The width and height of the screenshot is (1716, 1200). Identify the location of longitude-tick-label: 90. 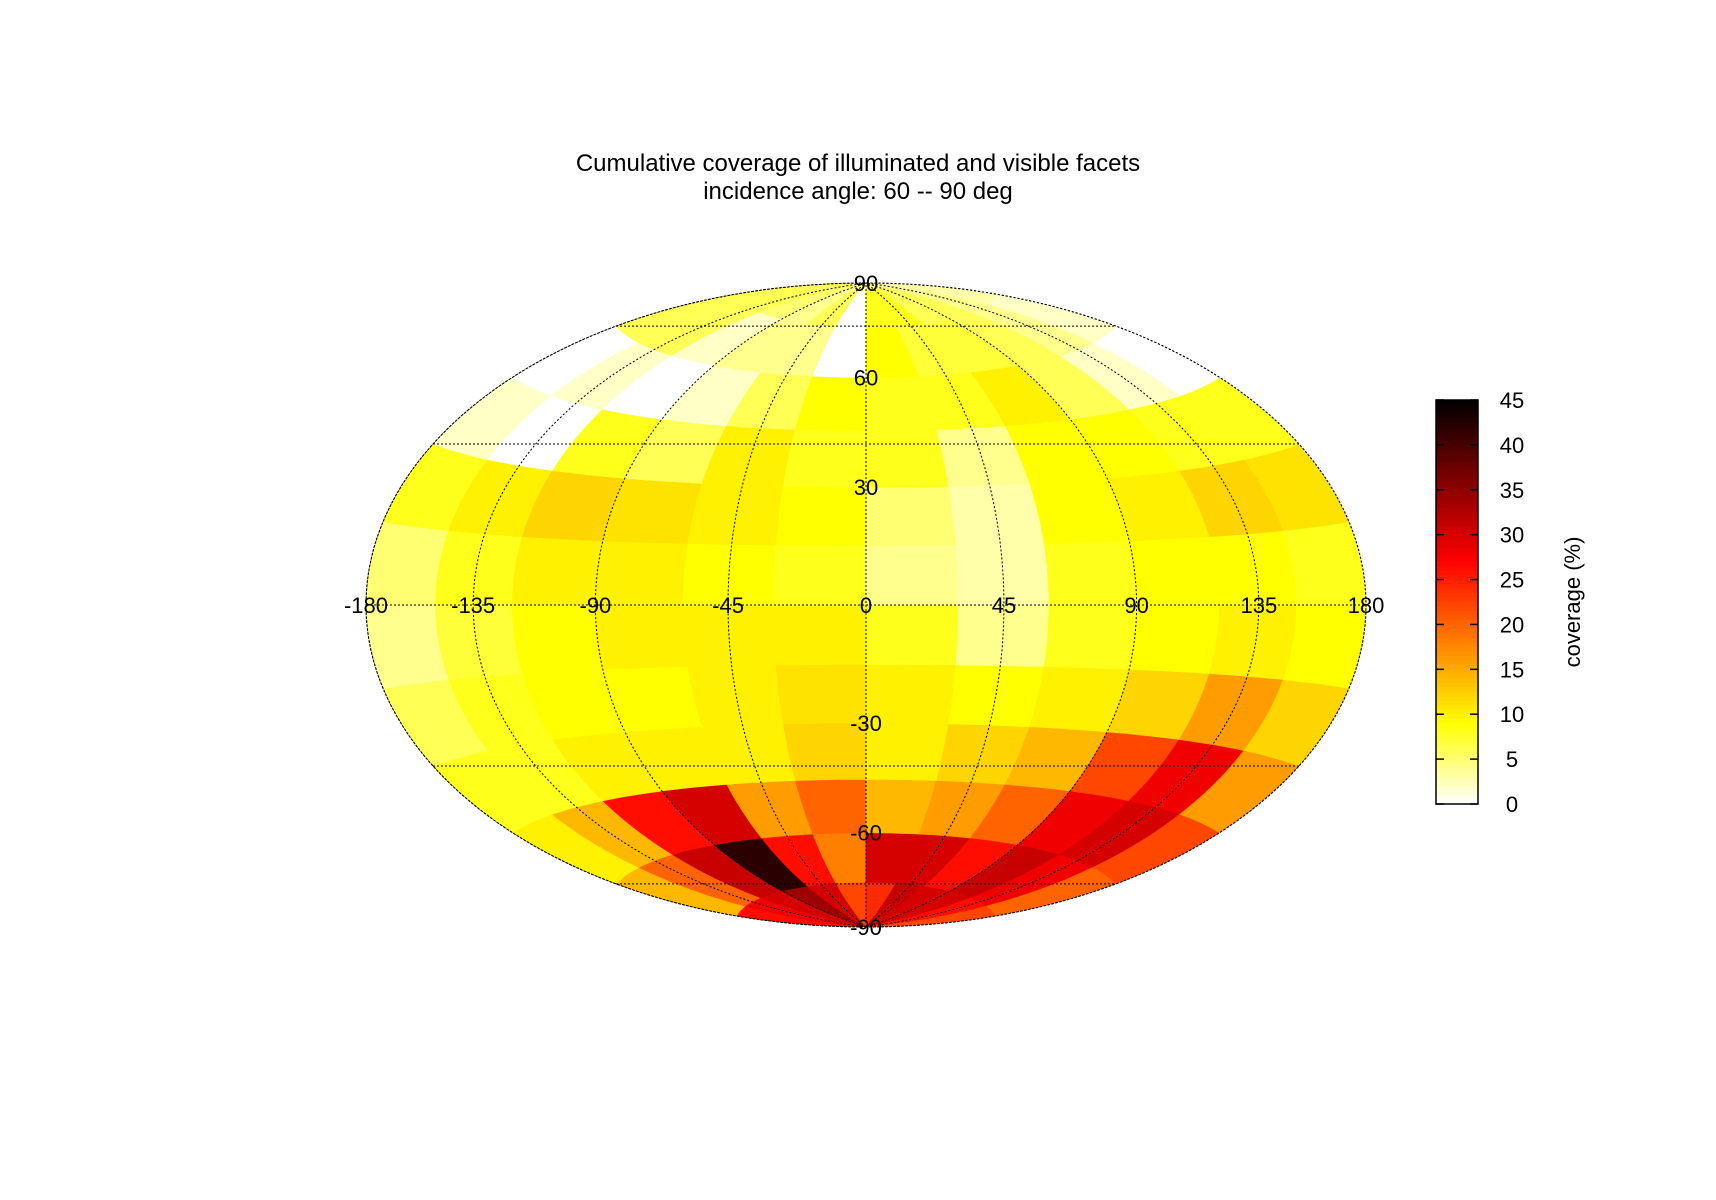
(1136, 605).